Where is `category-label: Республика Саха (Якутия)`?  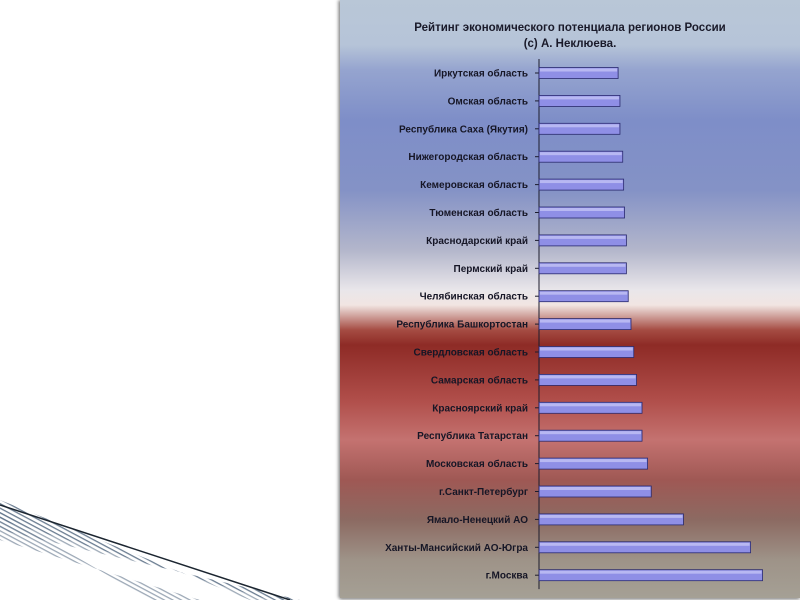
category-label: Республика Саха (Якутия) is located at coordinates (463, 129).